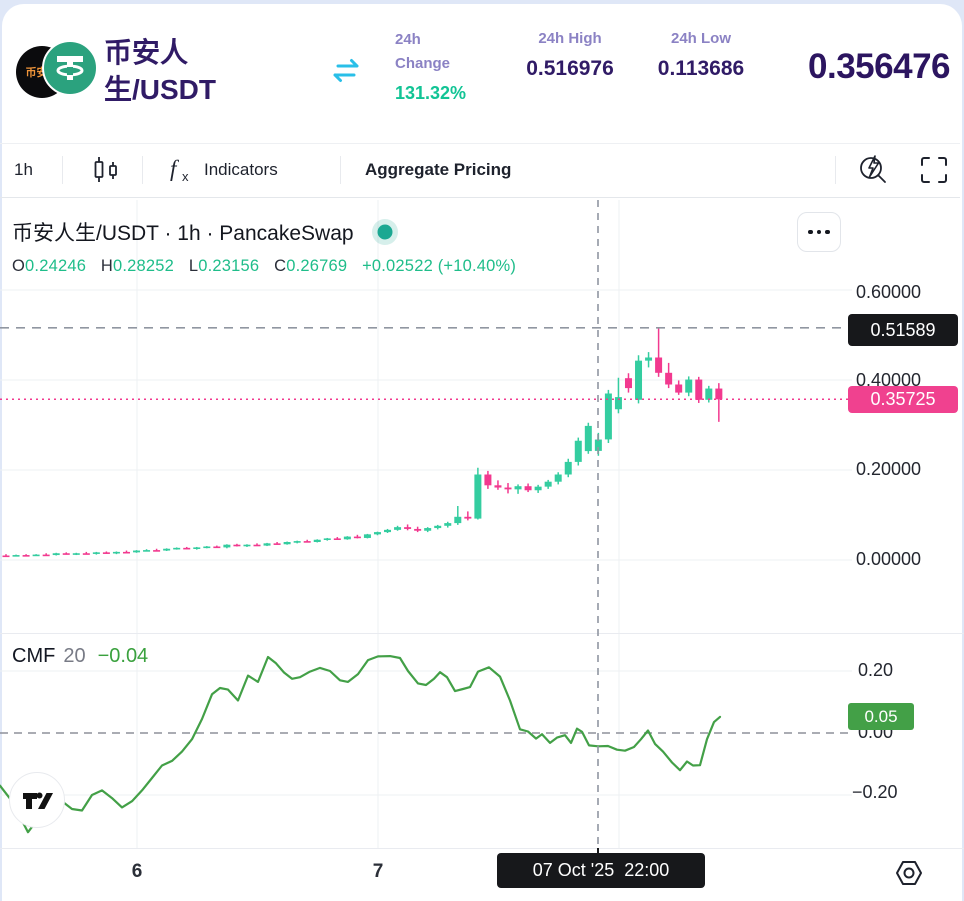  Describe the element at coordinates (193, 266) in the screenshot. I see `ohlc-low-label: L` at that location.